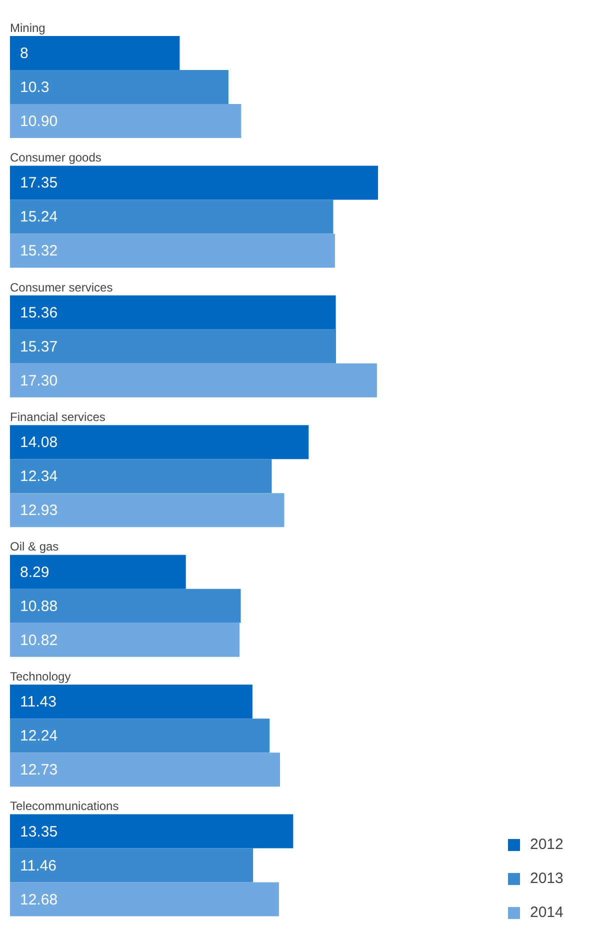 The height and width of the screenshot is (935, 605). Describe the element at coordinates (39, 831) in the screenshot. I see `data-label: 13.35` at that location.